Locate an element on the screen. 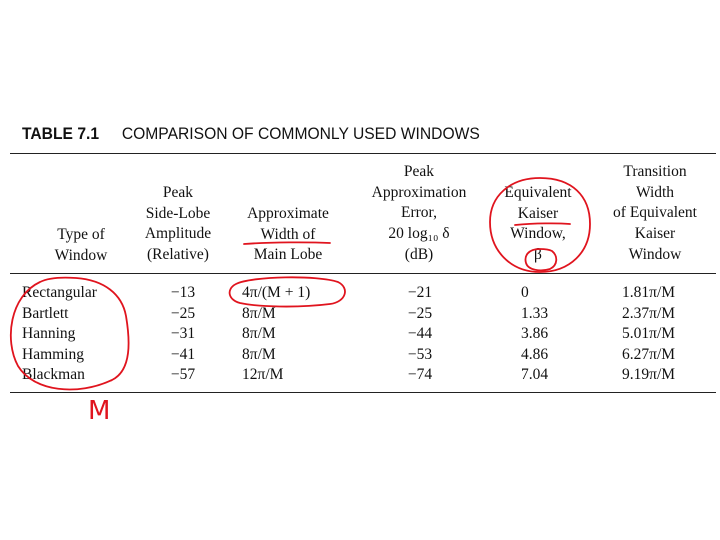 This screenshot has height=540, width=720. window-name: Hamming is located at coordinates (53, 354).